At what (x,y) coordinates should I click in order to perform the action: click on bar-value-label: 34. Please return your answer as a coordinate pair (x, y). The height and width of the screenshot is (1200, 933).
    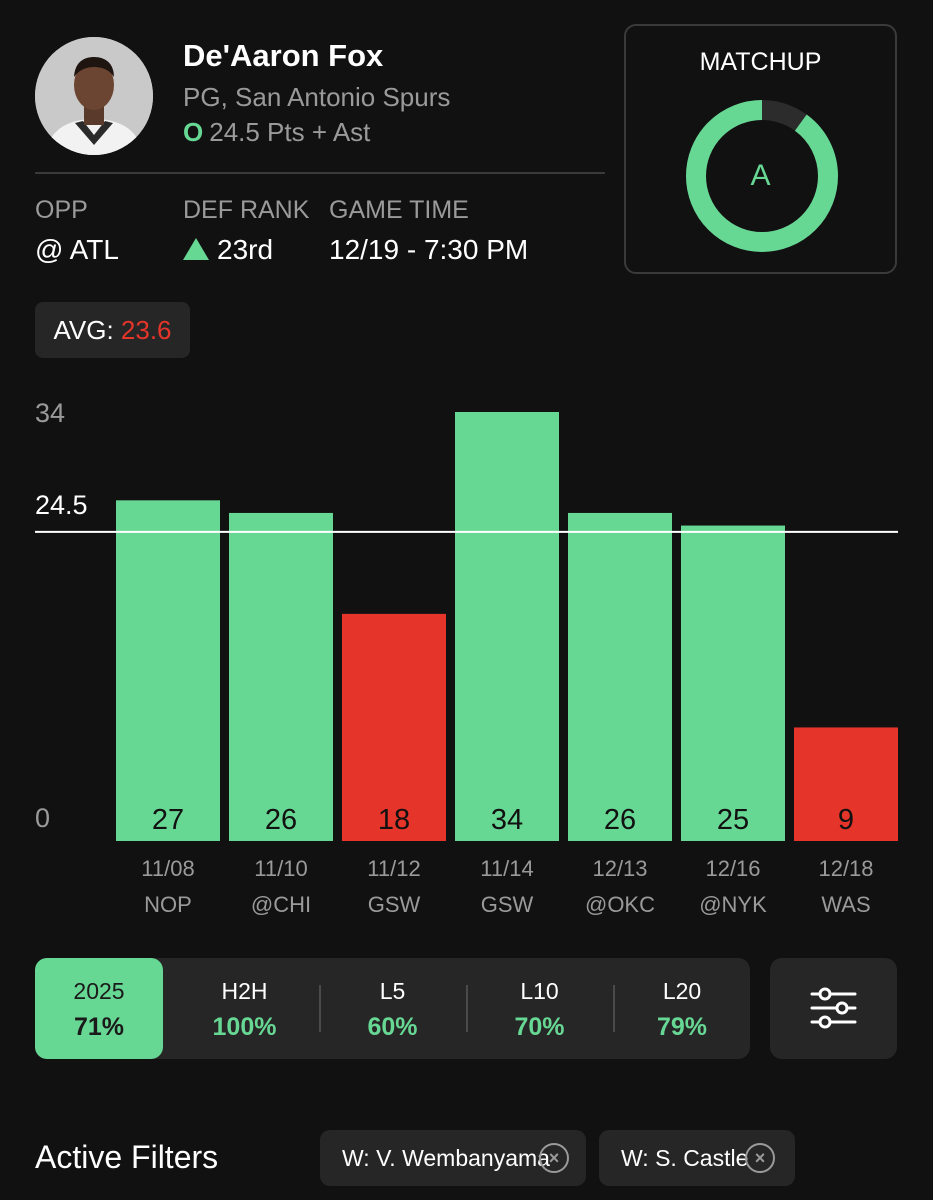
    Looking at the image, I should click on (507, 820).